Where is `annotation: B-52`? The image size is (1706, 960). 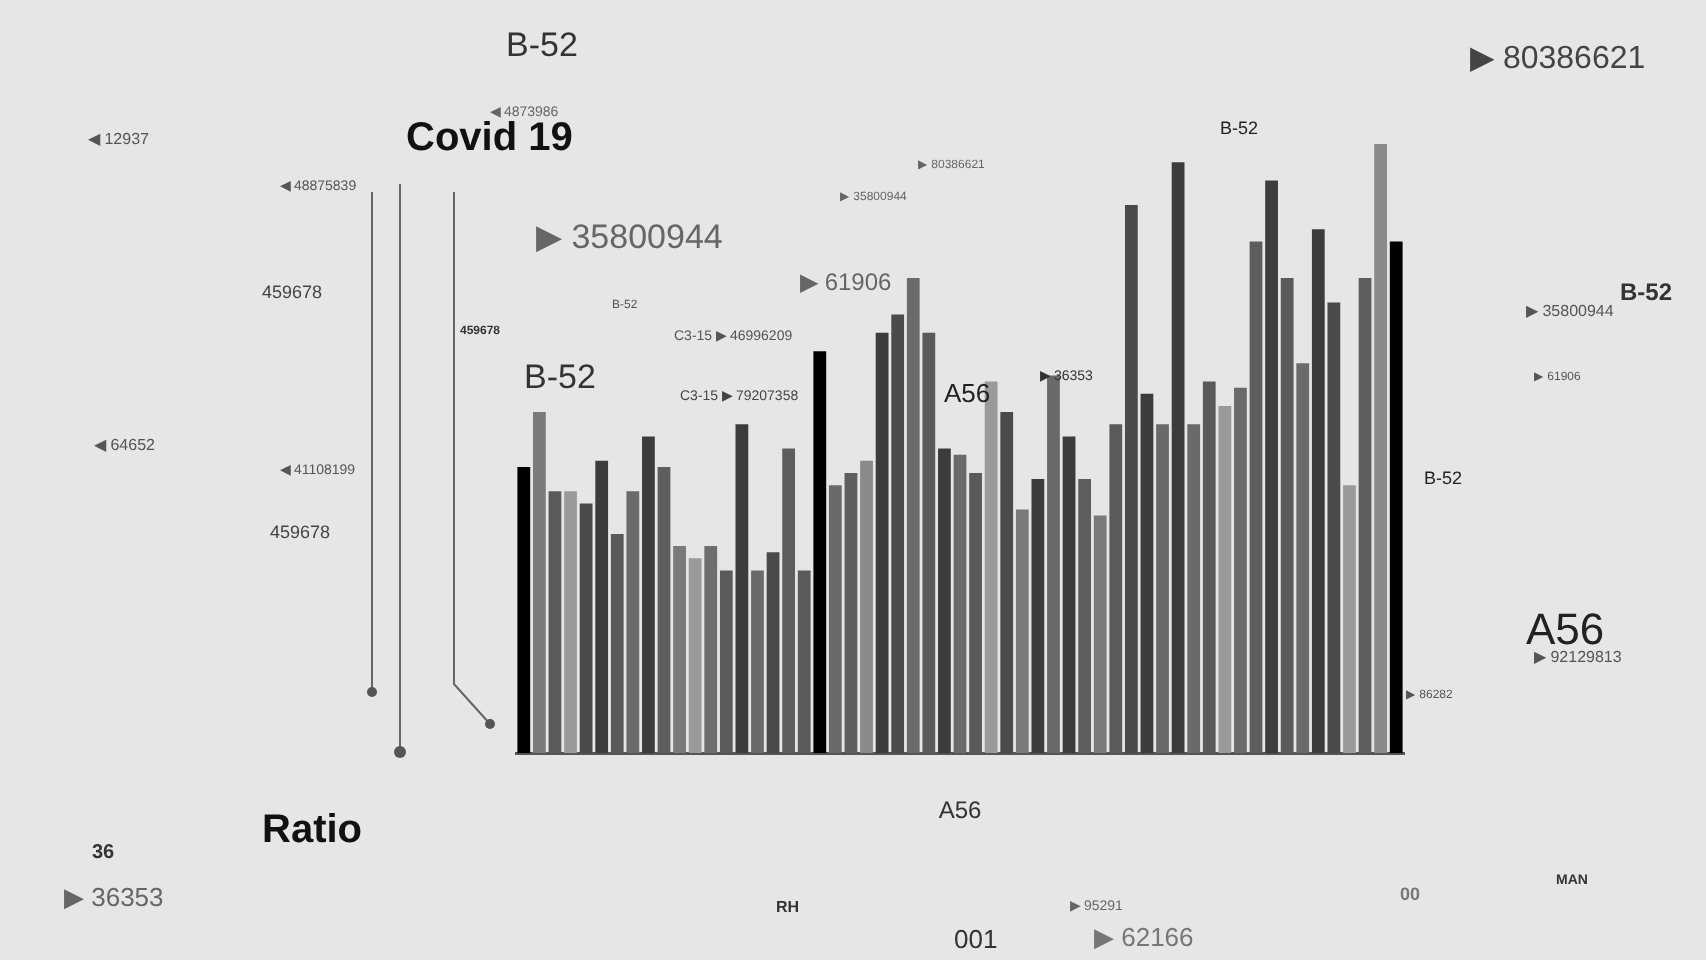 annotation: B-52 is located at coordinates (560, 377).